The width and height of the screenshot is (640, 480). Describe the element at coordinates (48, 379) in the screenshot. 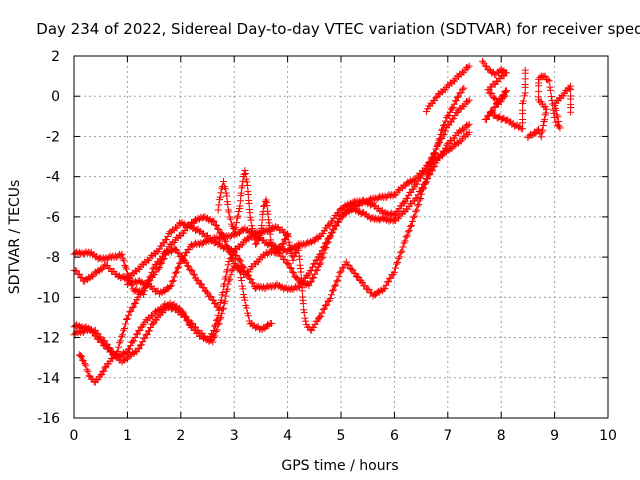

I see `y-tick-label: -14` at that location.